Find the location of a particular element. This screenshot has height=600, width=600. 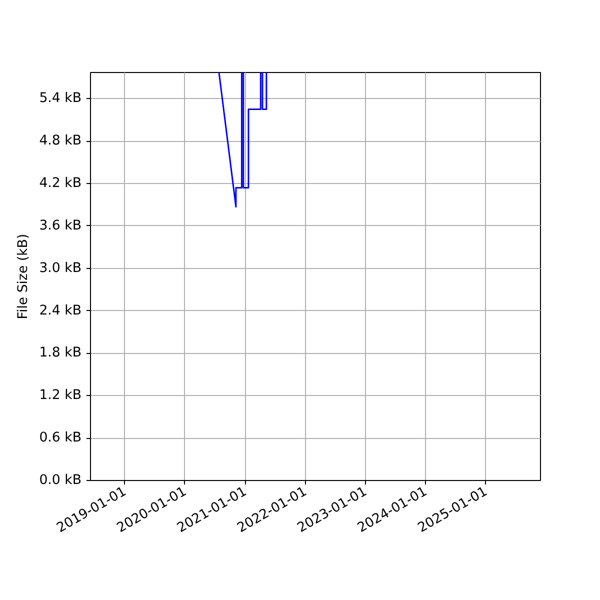

y-tick-label: 1.8 kB is located at coordinates (60, 353).